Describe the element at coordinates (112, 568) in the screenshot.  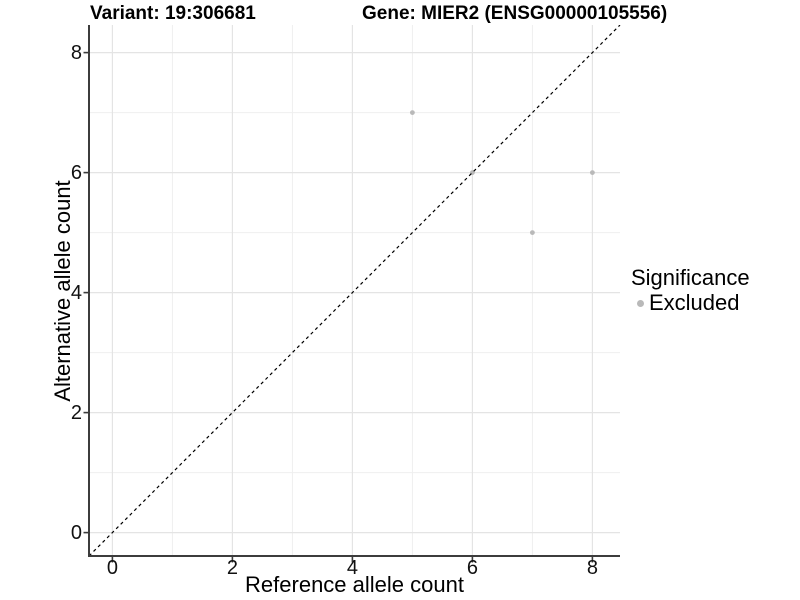
I see `x-tick-label: 0` at that location.